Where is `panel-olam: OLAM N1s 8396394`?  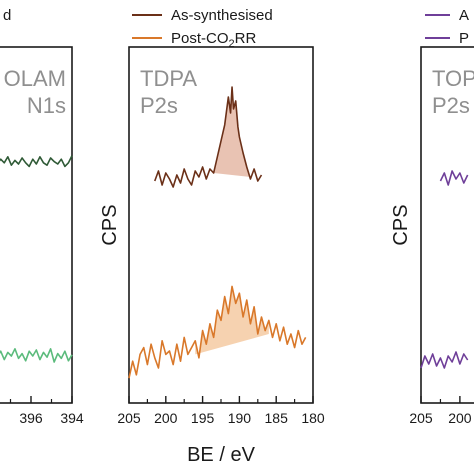
panel-olam: OLAM N1s 8396394 is located at coordinates (42, 236).